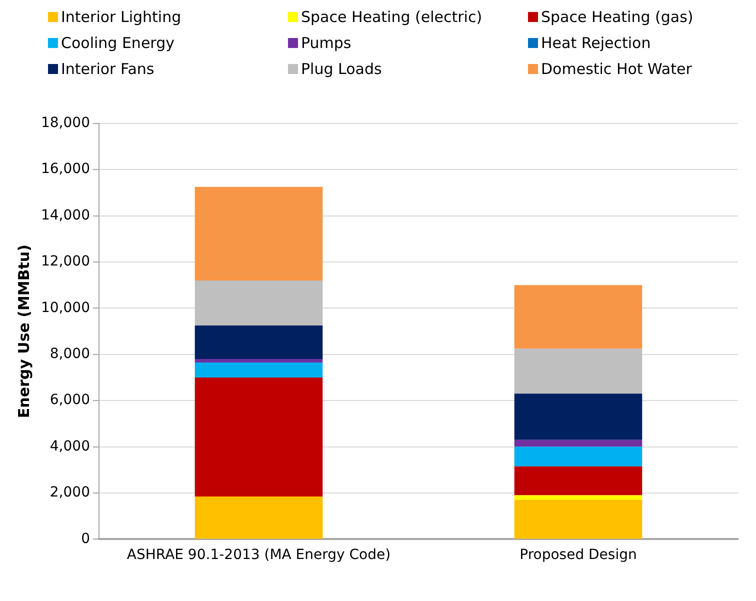 The height and width of the screenshot is (601, 756). Describe the element at coordinates (70, 354) in the screenshot. I see `y-tick-label: 8,000` at that location.